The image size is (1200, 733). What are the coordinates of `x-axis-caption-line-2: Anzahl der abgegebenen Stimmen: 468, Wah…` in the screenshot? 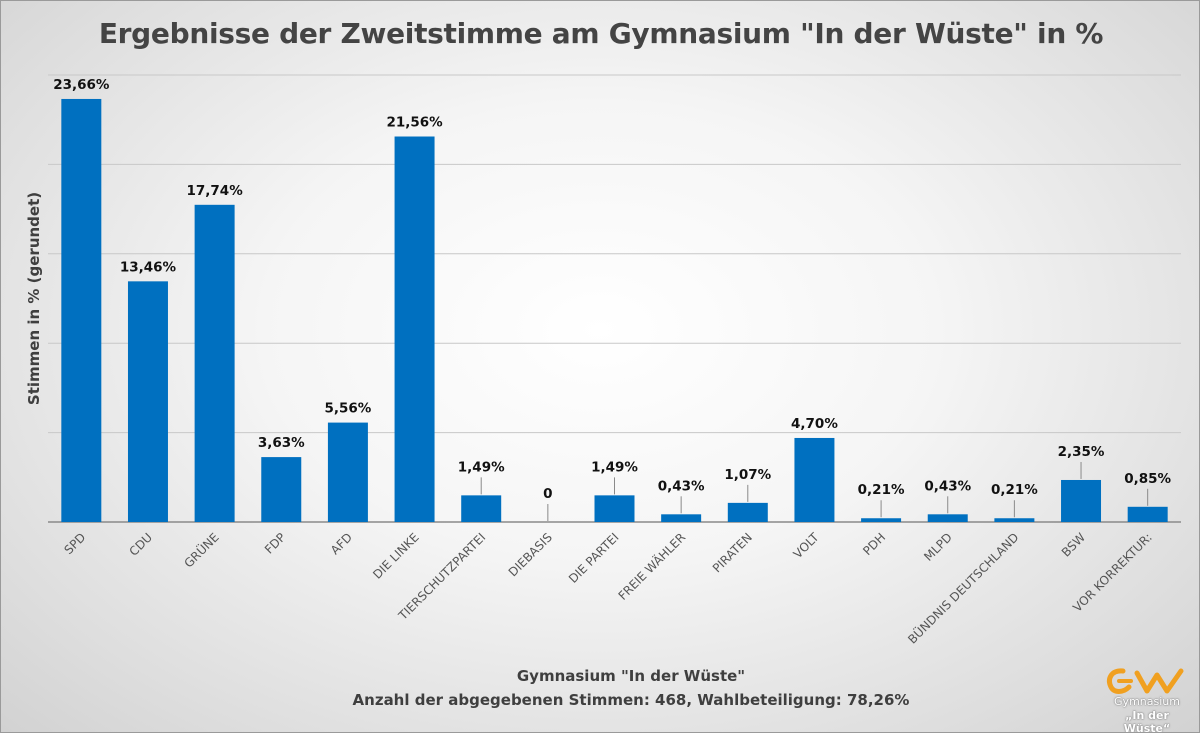 It's located at (631, 700).